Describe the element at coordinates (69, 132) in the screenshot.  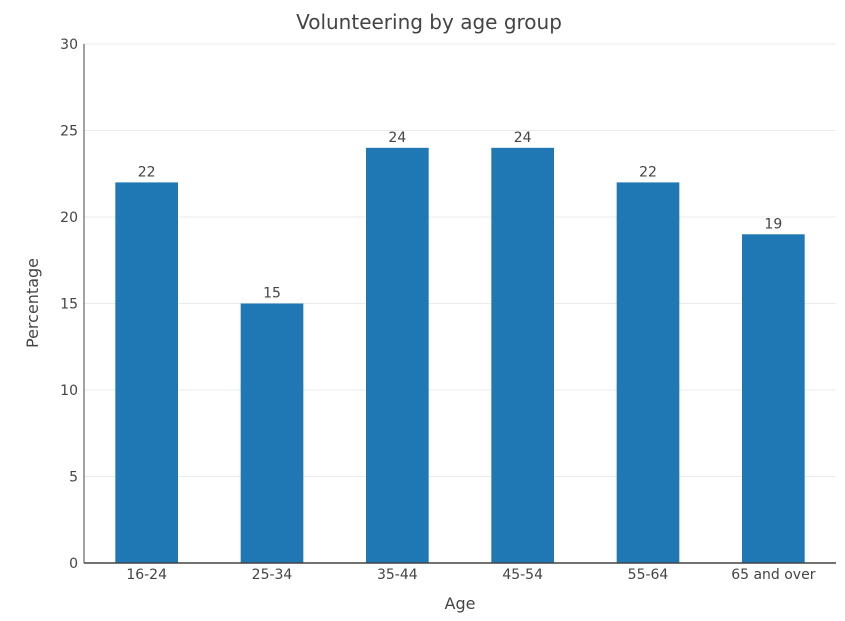
I see `y-tick-label: 25` at that location.